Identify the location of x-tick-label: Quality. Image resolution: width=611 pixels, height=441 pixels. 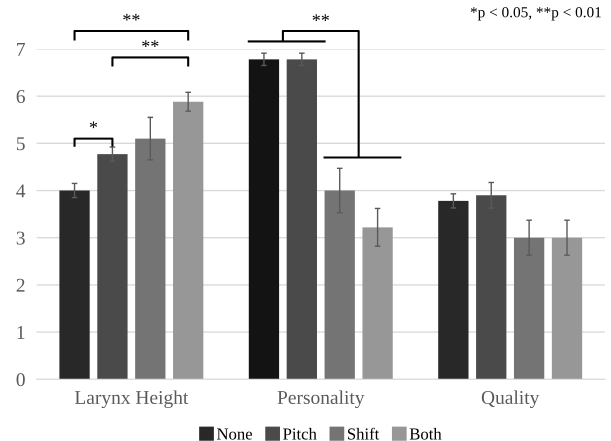
(511, 399).